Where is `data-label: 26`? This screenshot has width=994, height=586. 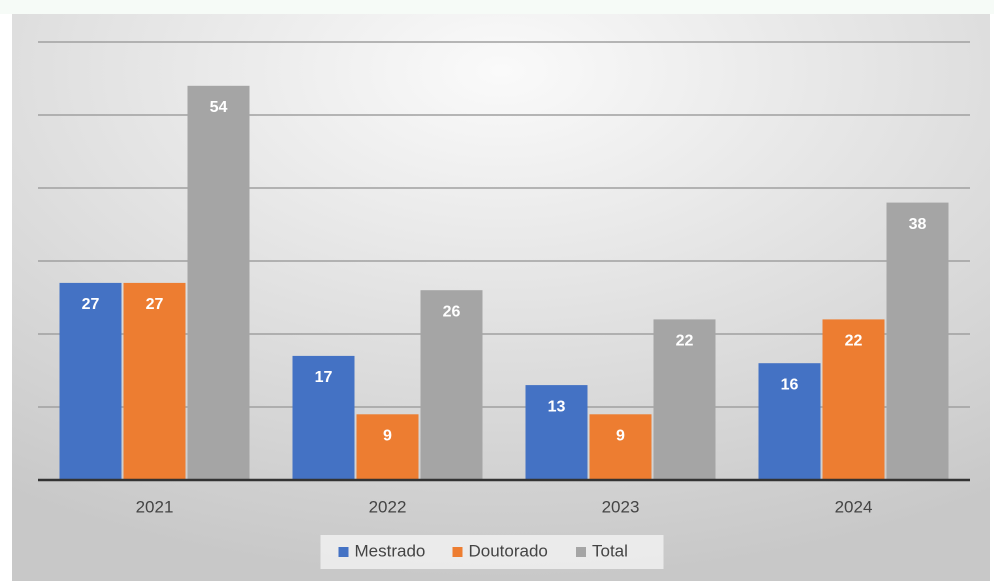 data-label: 26 is located at coordinates (452, 311).